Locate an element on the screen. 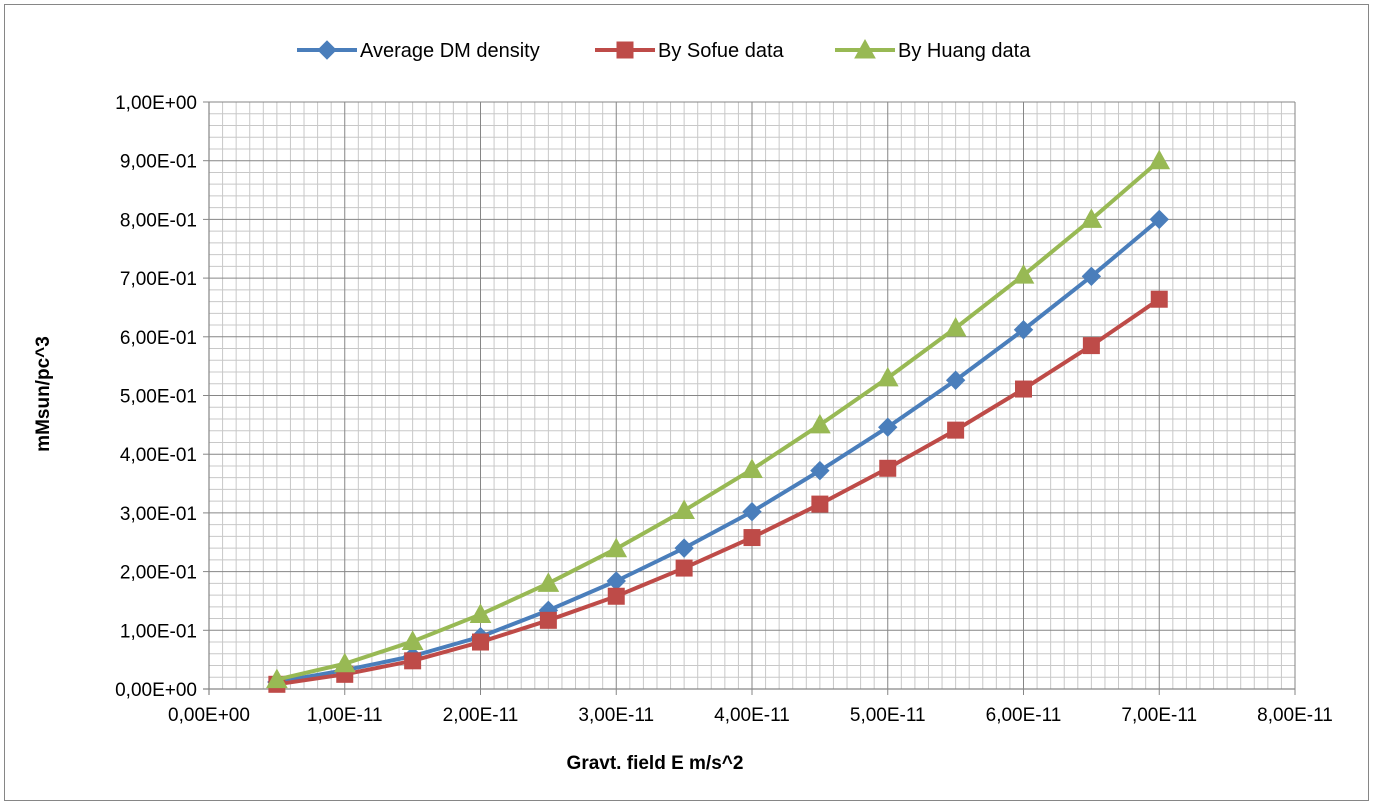 The width and height of the screenshot is (1373, 805). y-axis-title: mMsun/pc^3 is located at coordinates (43, 394).